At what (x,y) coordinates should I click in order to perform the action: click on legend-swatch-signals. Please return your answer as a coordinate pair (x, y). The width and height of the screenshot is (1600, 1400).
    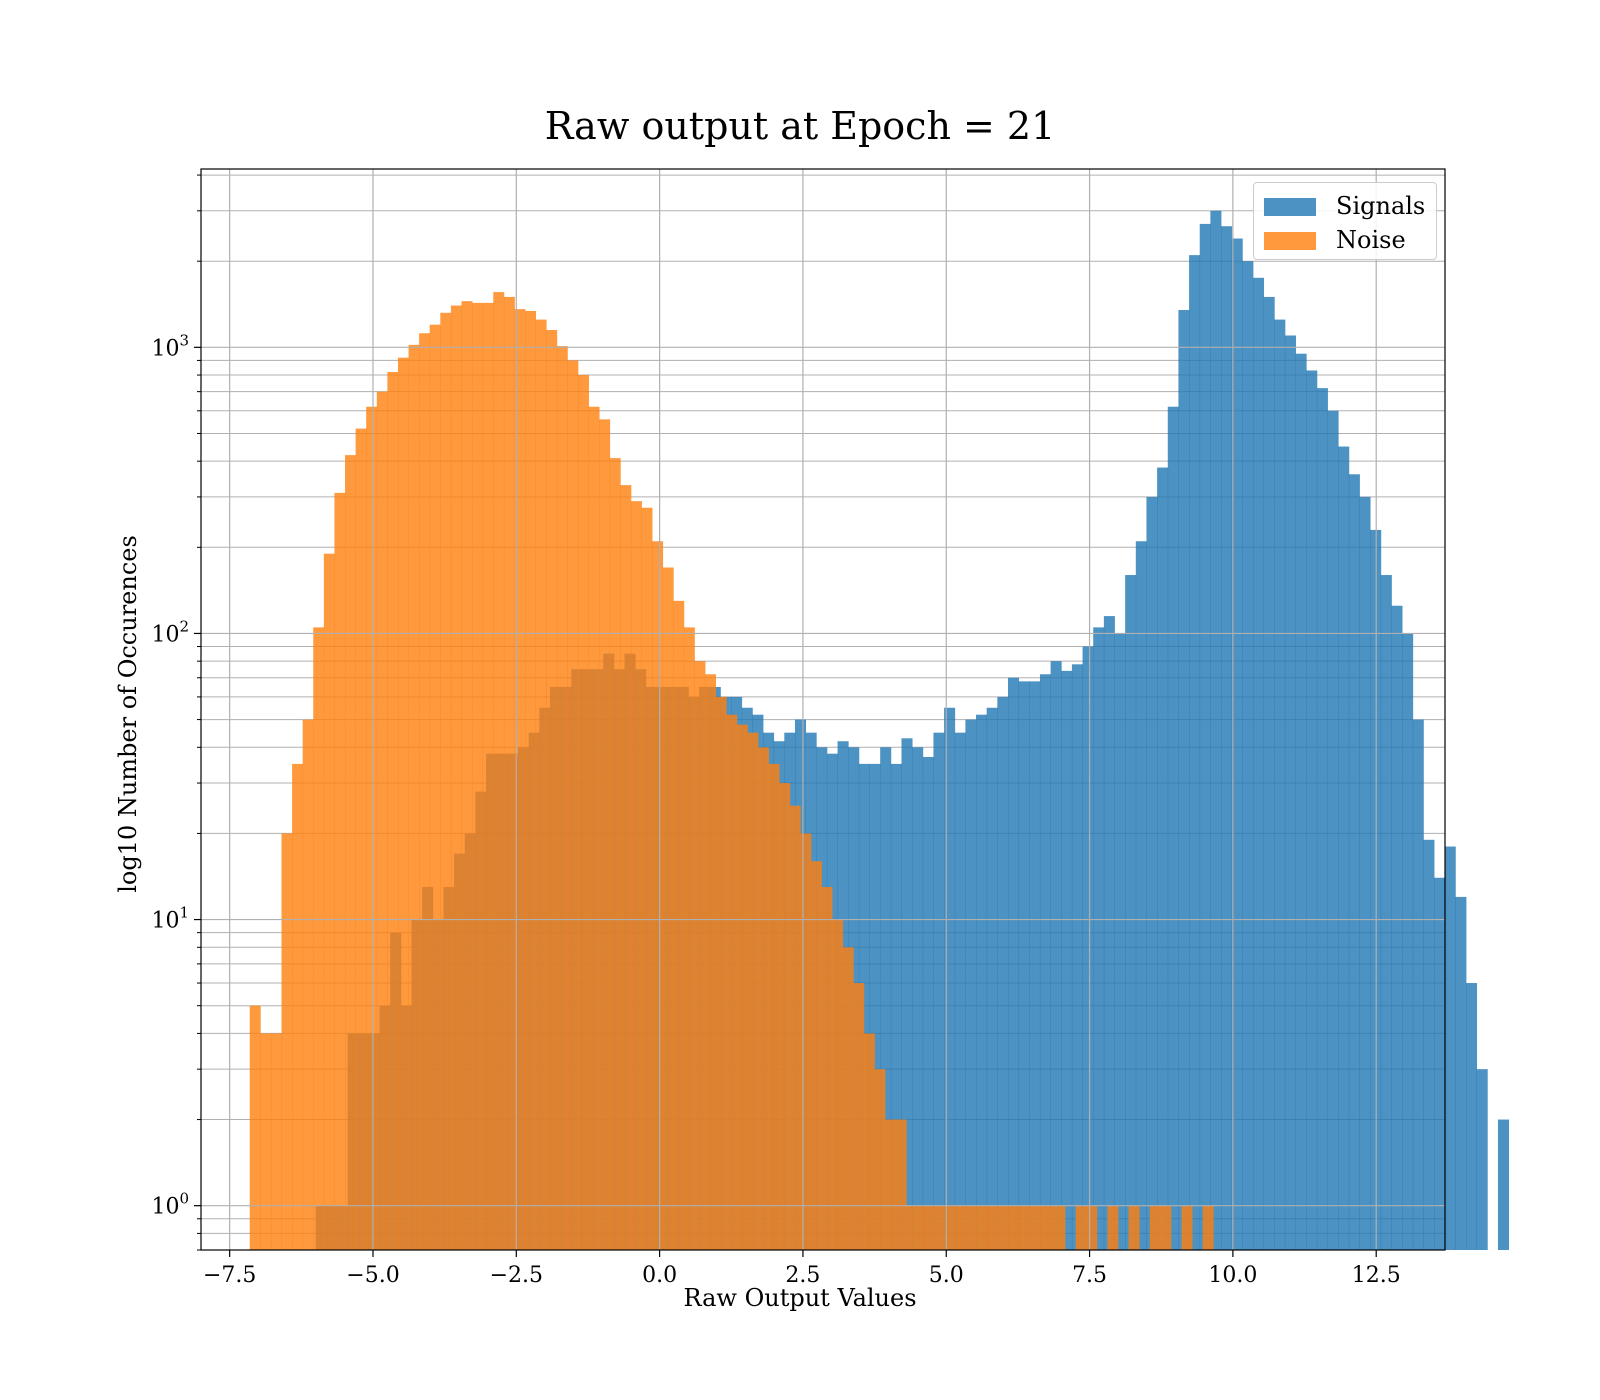
    Looking at the image, I should click on (1290, 207).